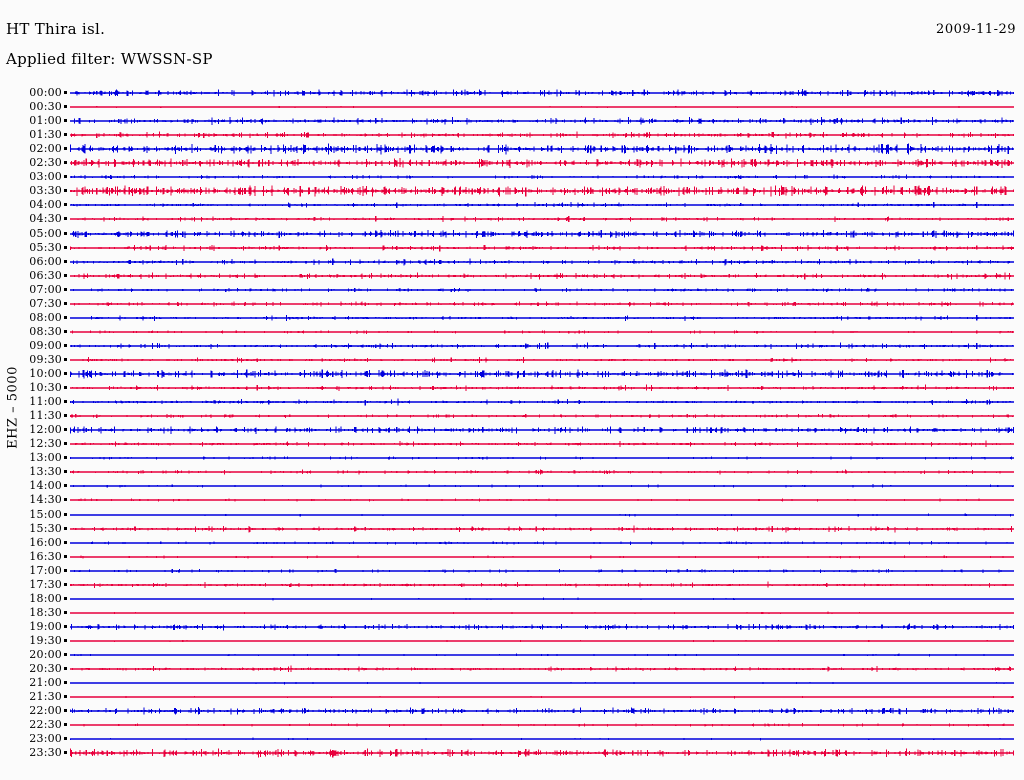 This screenshot has width=1024, height=780. Describe the element at coordinates (512, 641) in the screenshot. I see `trace-row: 19:30` at that location.